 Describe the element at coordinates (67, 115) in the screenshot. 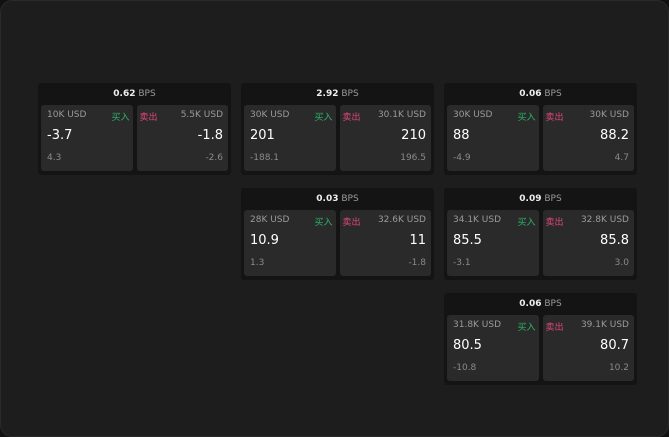

I see `bid-size: 10K USD` at that location.